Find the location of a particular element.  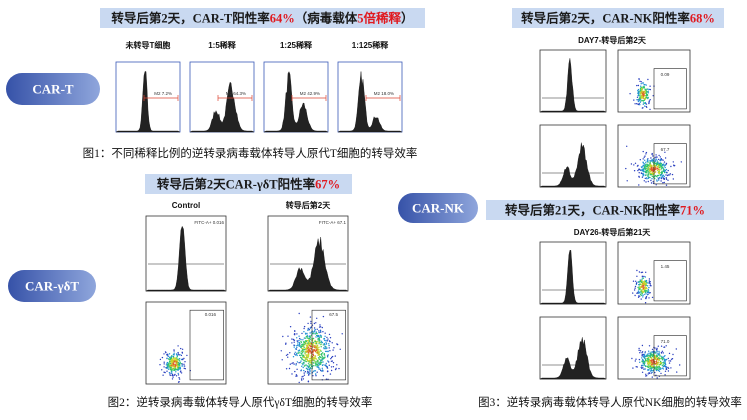

header-segment: （病毒载体 is located at coordinates (326, 18).